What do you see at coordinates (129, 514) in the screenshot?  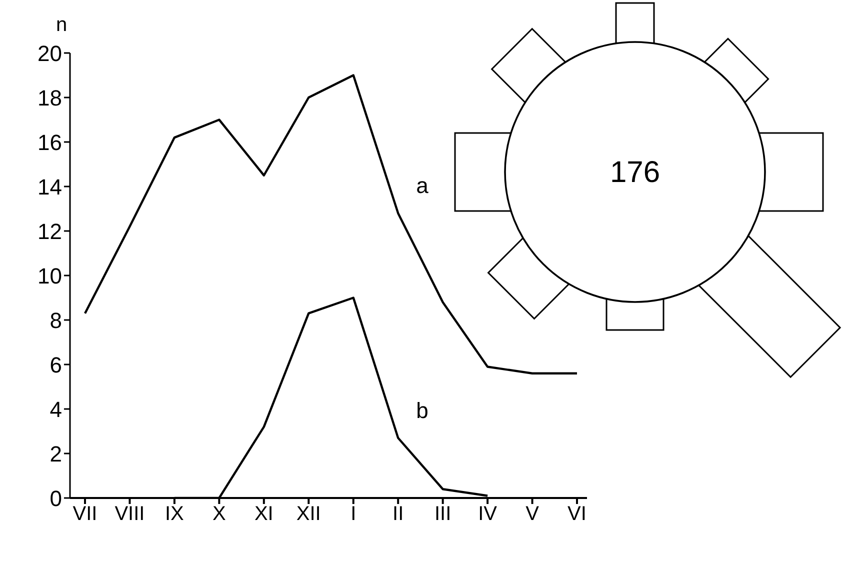 I see `x-tick-label: VIII` at bounding box center [129, 514].